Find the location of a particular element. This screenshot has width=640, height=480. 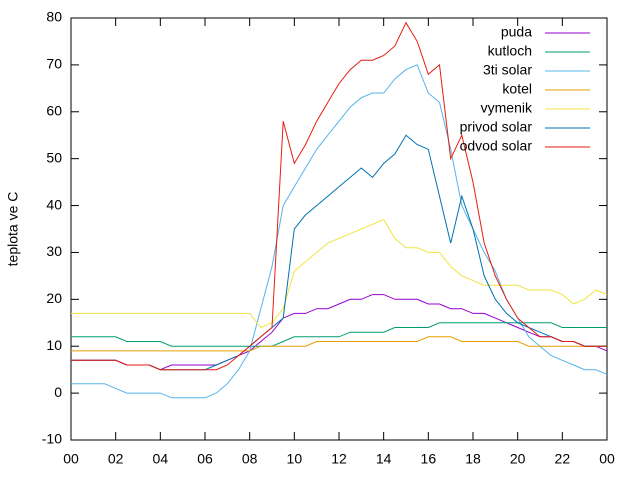

x-tick-label: 22 is located at coordinates (563, 459).